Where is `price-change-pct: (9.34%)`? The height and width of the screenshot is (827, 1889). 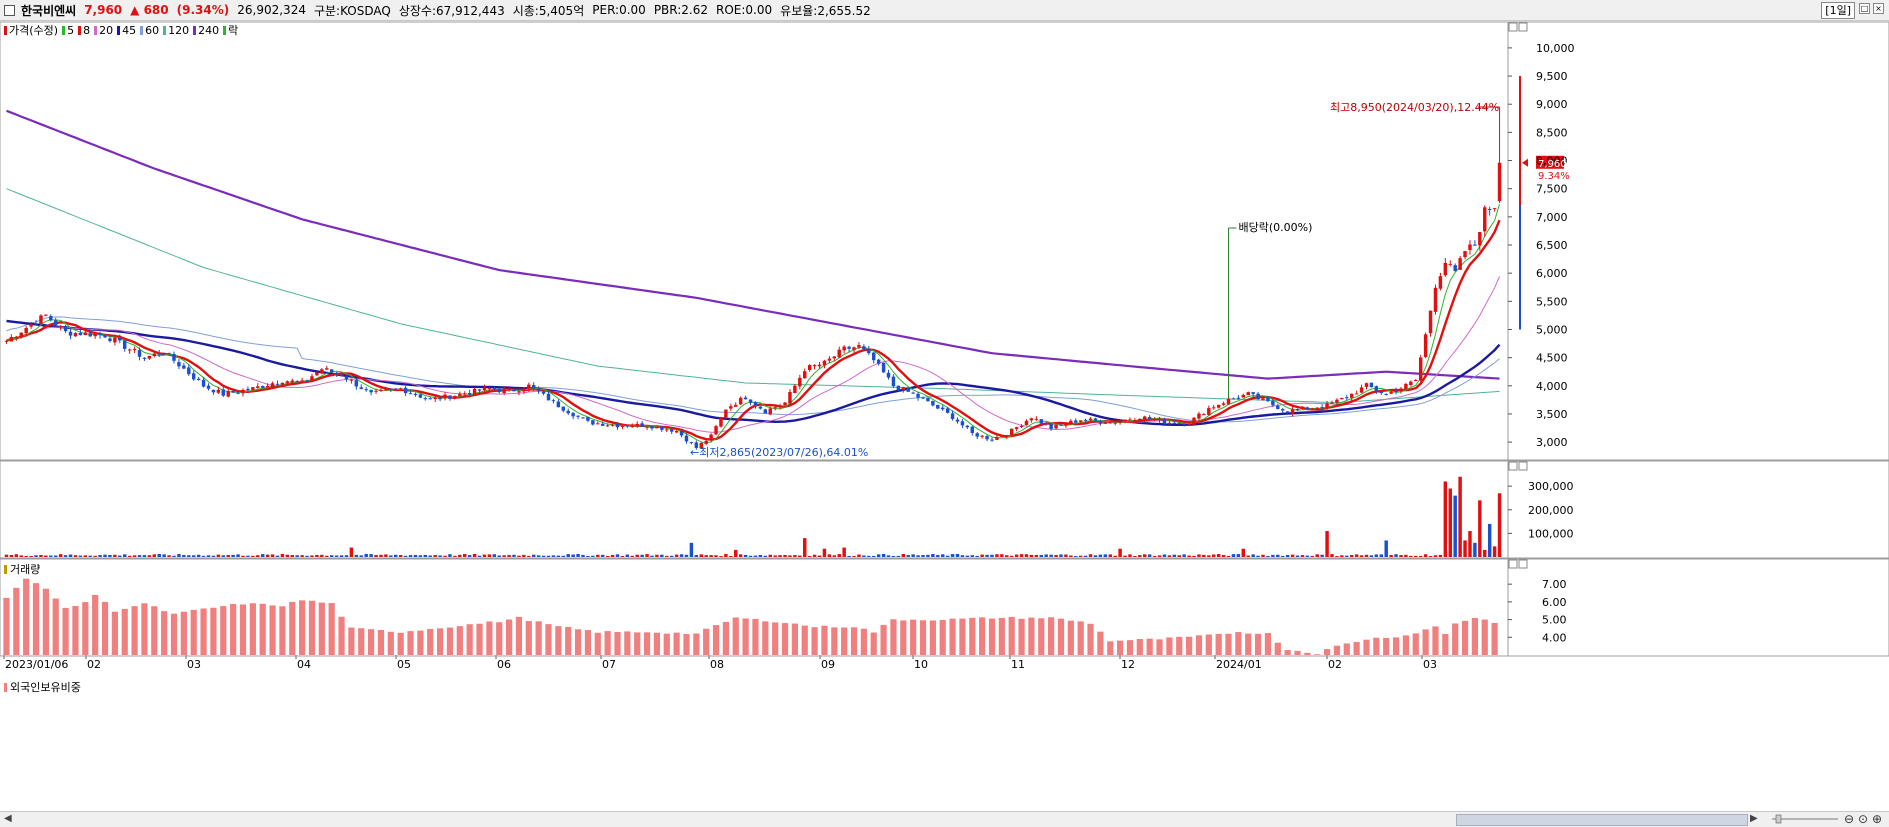 price-change-pct: (9.34%) is located at coordinates (203, 10).